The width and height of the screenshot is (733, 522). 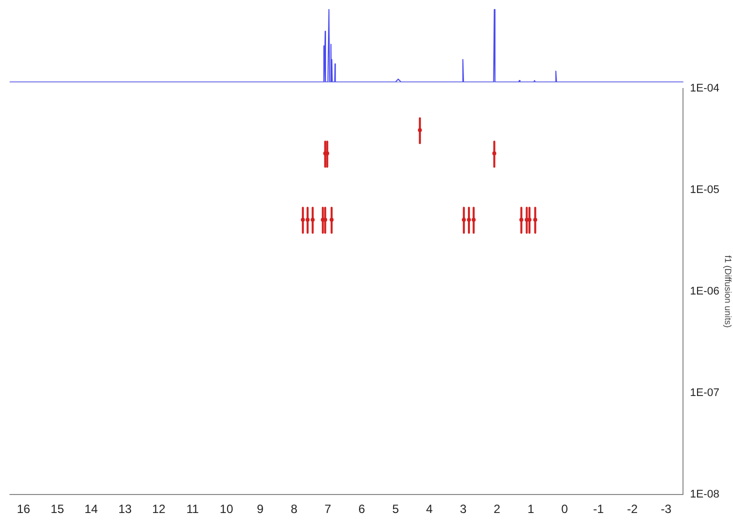 I want to click on x-tick-label: 9, so click(x=260, y=509).